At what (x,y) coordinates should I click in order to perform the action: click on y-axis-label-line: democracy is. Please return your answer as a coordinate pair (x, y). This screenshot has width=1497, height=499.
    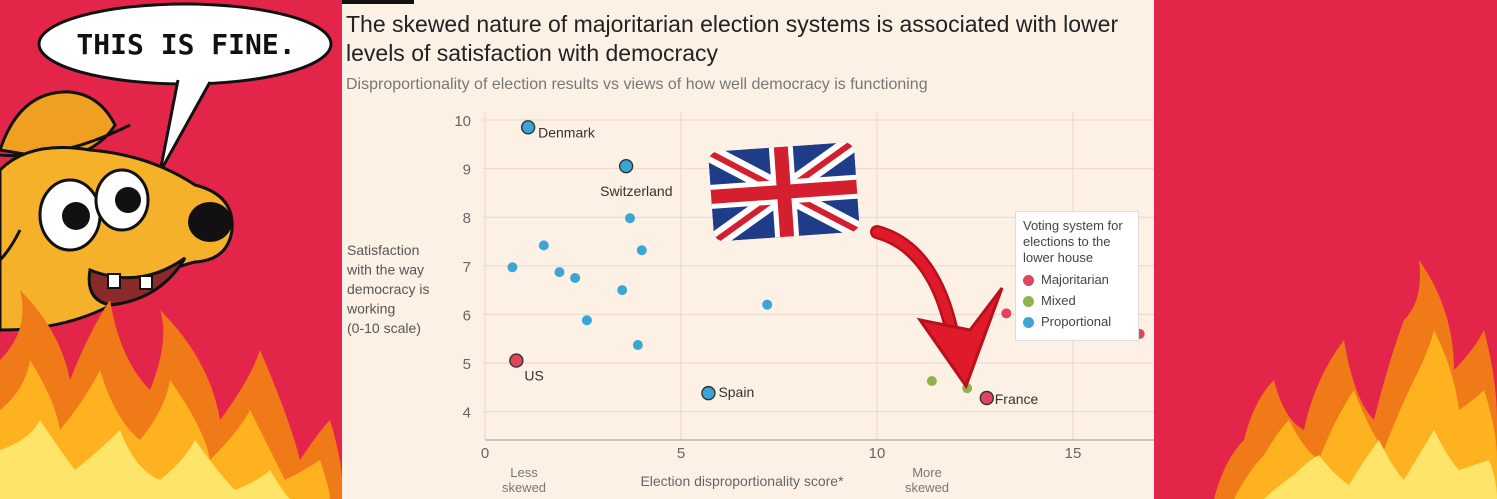
    Looking at the image, I should click on (388, 289).